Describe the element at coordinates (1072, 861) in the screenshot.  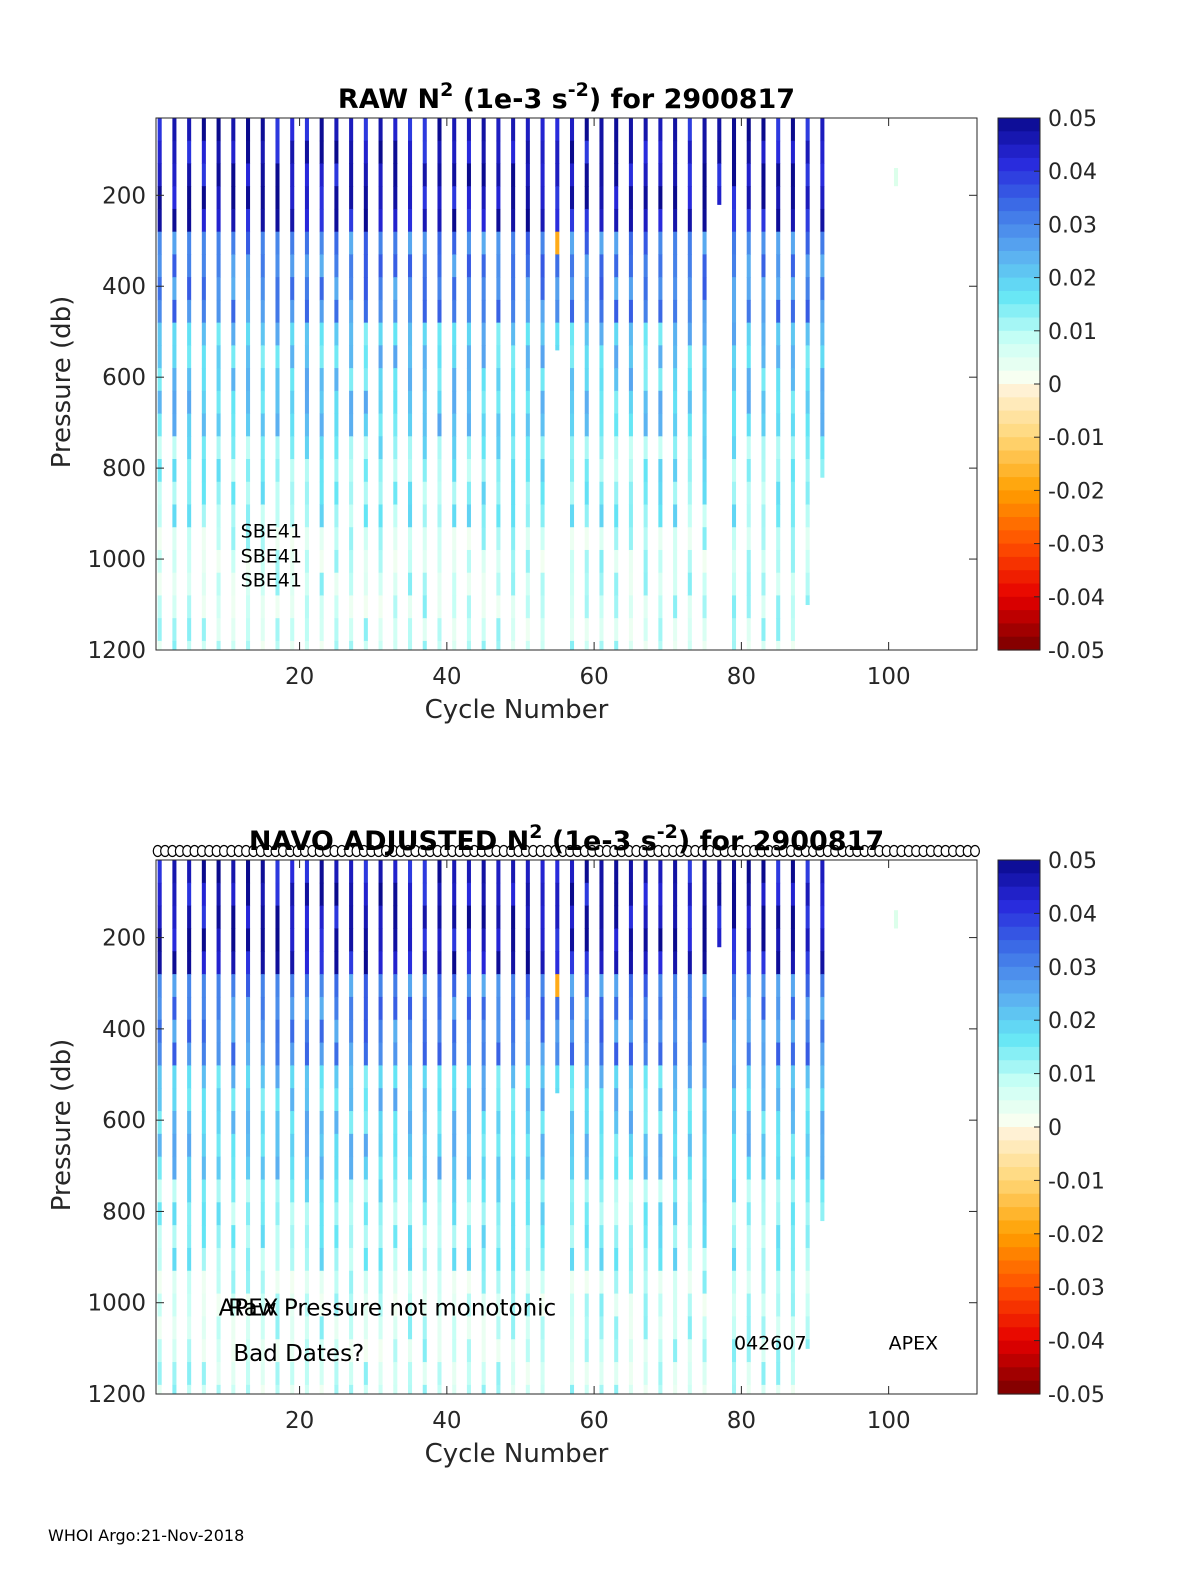
I see `colorbar-tick-label: 0.05` at that location.